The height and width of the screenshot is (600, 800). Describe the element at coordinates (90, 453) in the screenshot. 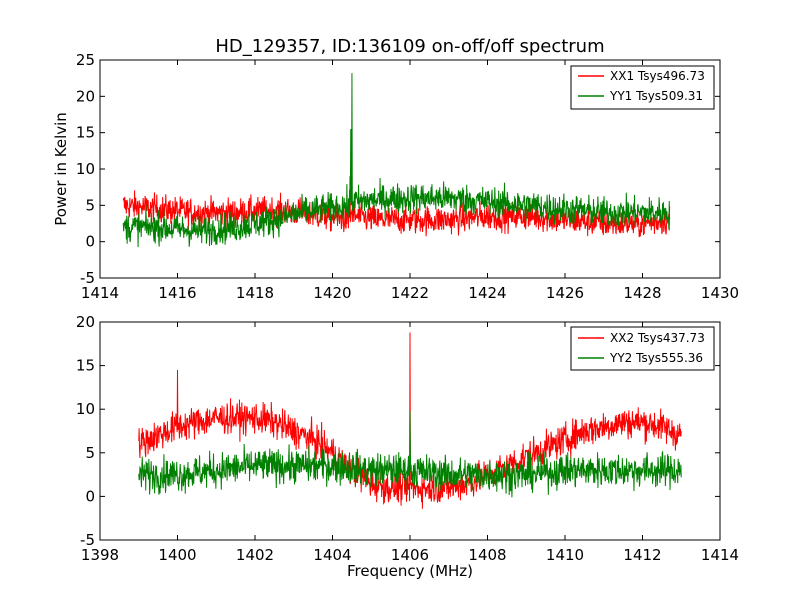

I see `y-tick-label-bottom: 5` at that location.